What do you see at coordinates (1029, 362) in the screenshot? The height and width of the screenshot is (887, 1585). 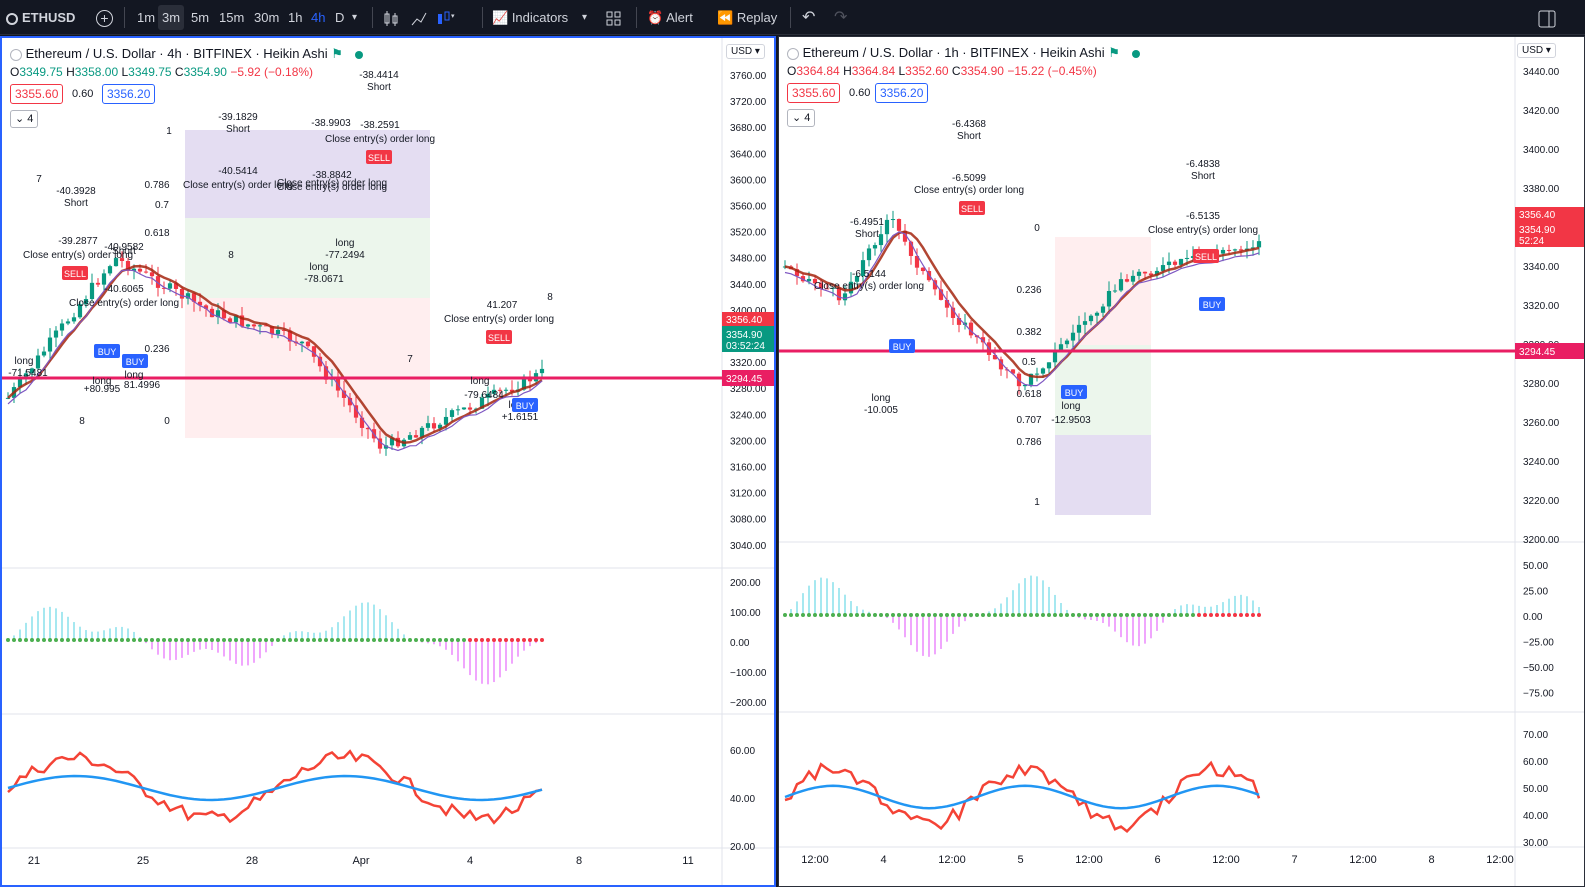 I see `chart-annotation: 0.5` at bounding box center [1029, 362].